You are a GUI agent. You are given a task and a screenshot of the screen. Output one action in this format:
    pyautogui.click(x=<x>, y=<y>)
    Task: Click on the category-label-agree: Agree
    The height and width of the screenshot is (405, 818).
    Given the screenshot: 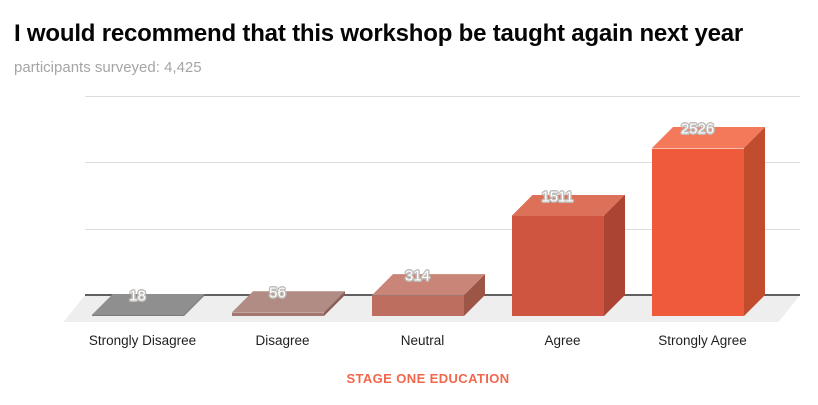 What is the action you would take?
    pyautogui.click(x=562, y=340)
    